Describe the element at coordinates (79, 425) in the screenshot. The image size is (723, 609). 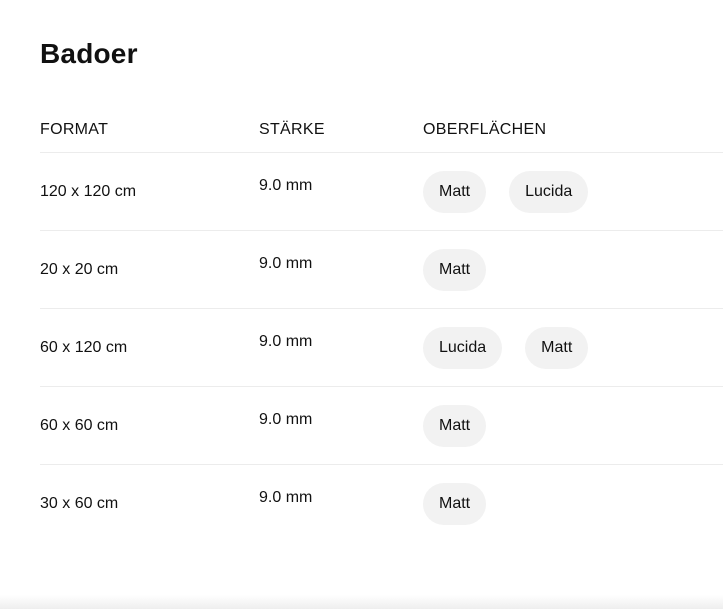
I see `format-cell: 60 x 60 cm` at that location.